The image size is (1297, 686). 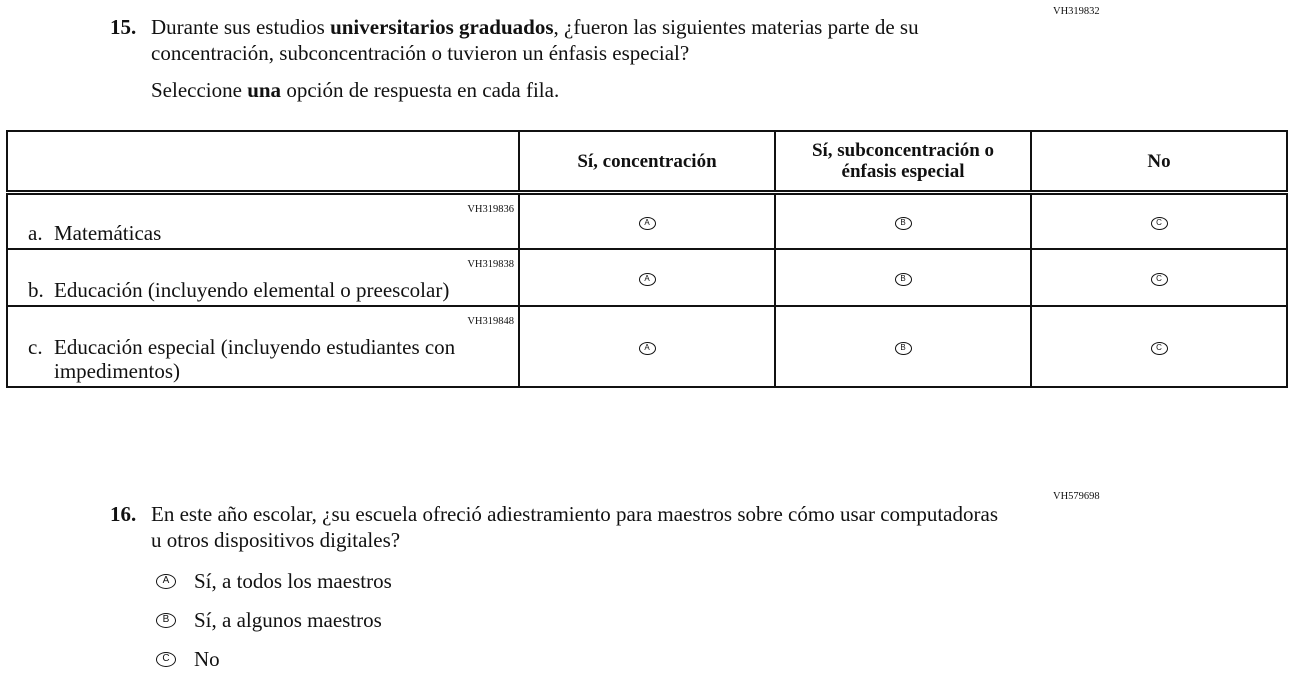 What do you see at coordinates (108, 232) in the screenshot?
I see `row-label: Matemáticas` at bounding box center [108, 232].